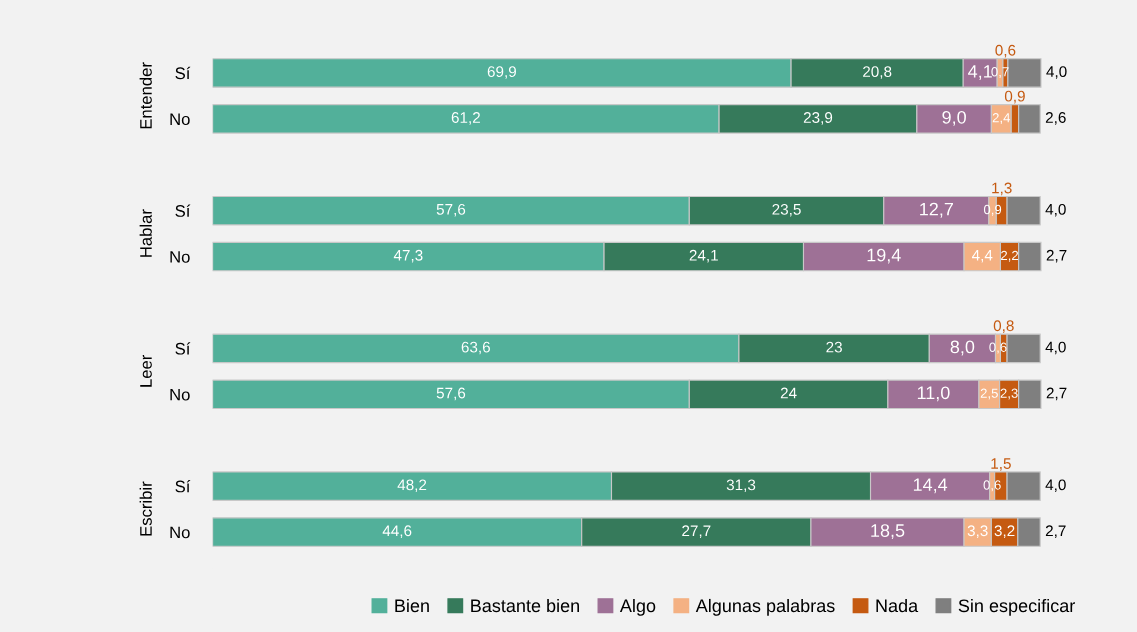 This screenshot has height=632, width=1137. Describe the element at coordinates (696, 531) in the screenshot. I see `data-label: 27,7` at that location.